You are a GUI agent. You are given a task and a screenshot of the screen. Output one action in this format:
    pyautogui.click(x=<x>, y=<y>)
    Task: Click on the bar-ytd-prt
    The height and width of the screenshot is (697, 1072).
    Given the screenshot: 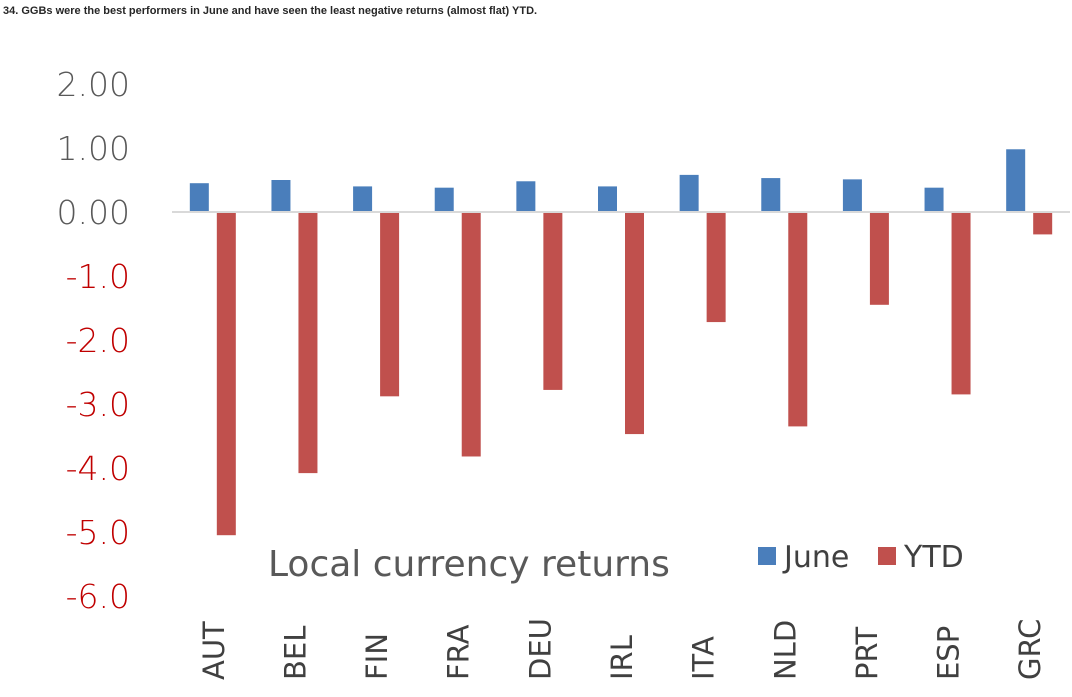 What is the action you would take?
    pyautogui.click(x=879, y=258)
    